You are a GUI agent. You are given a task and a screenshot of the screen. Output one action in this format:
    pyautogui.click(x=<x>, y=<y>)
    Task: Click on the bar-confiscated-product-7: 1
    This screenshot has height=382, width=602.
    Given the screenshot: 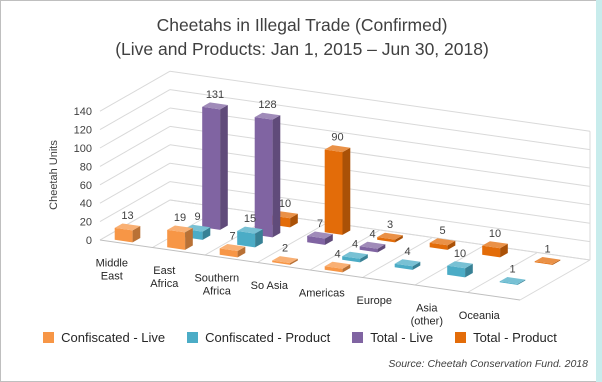 What is the action you would take?
    pyautogui.click(x=512, y=274)
    